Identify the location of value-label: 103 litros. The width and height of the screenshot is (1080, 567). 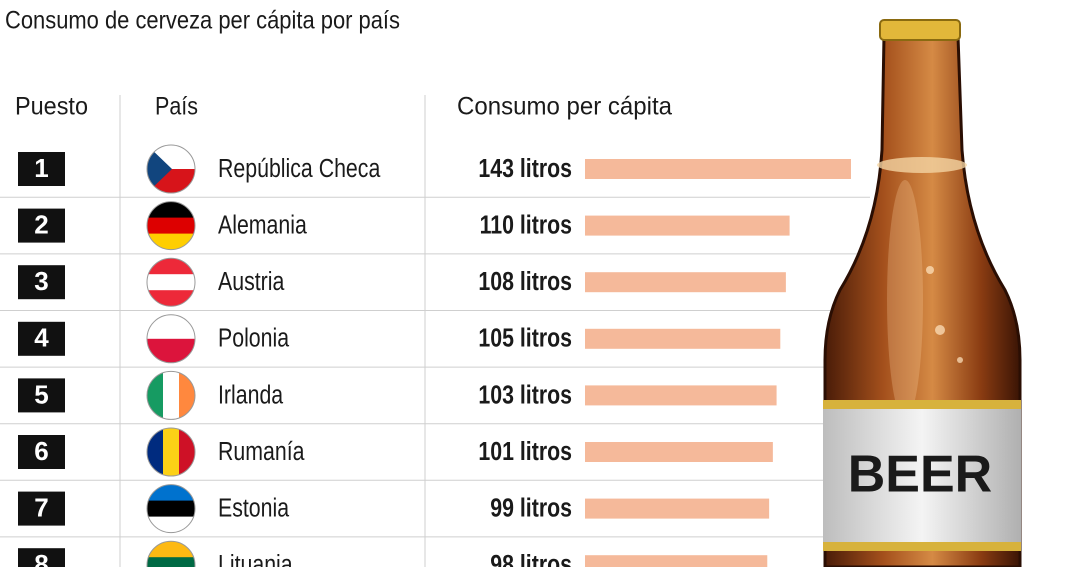
(525, 395).